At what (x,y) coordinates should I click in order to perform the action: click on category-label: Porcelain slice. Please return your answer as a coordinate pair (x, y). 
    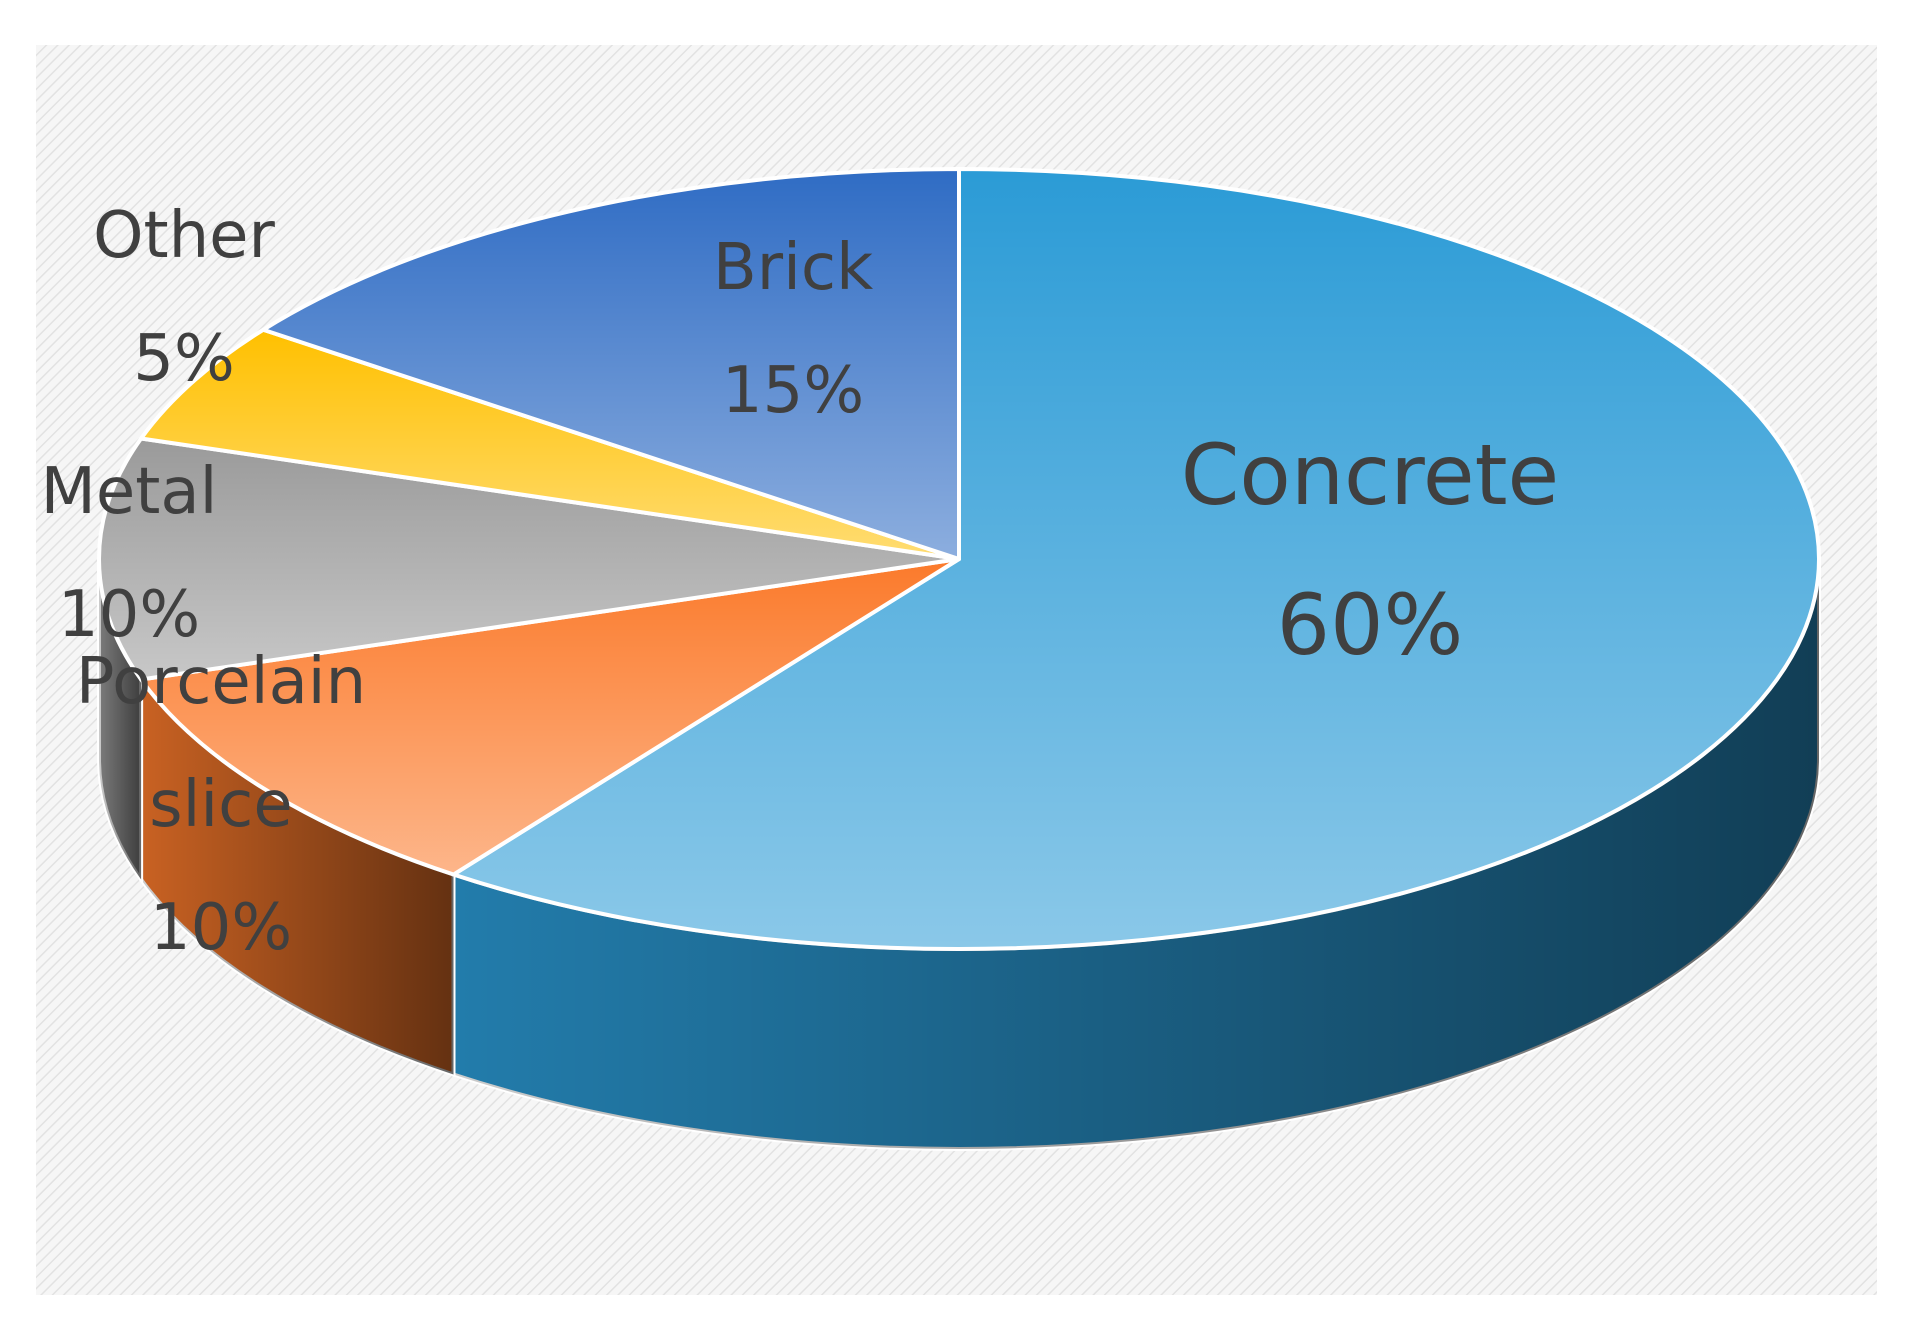
    Looking at the image, I should click on (221, 743).